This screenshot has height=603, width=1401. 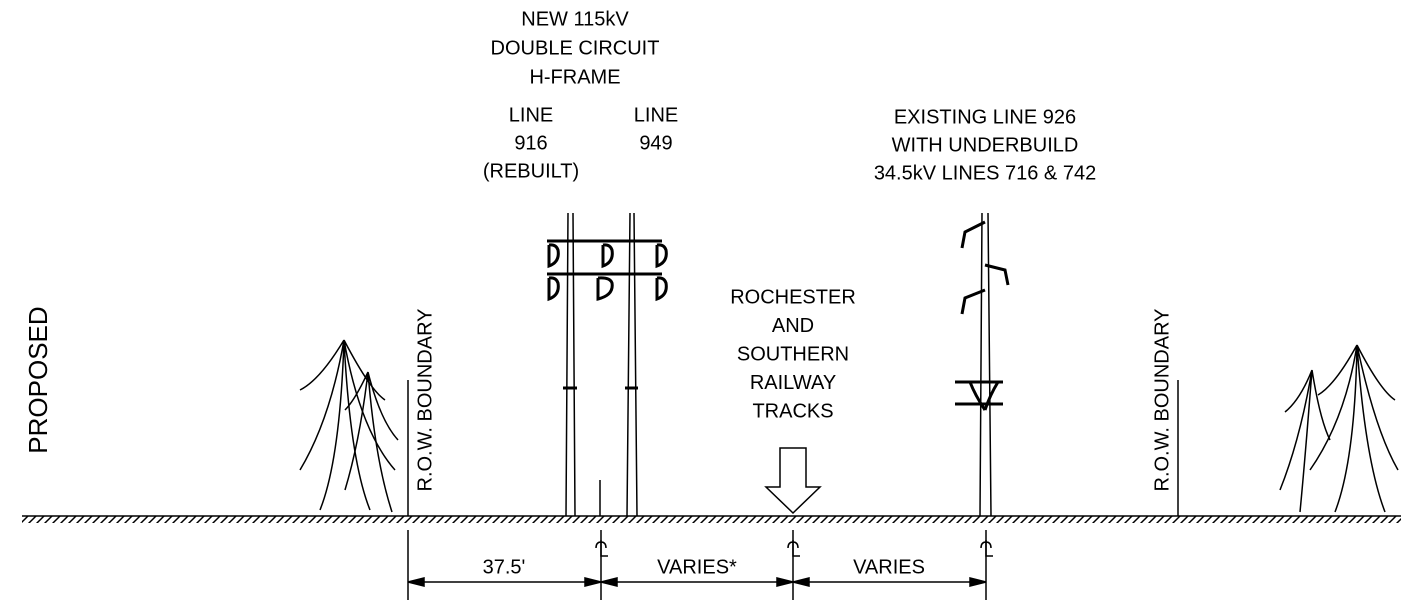 What do you see at coordinates (504, 567) in the screenshot?
I see `dimension-label: 37.5'` at bounding box center [504, 567].